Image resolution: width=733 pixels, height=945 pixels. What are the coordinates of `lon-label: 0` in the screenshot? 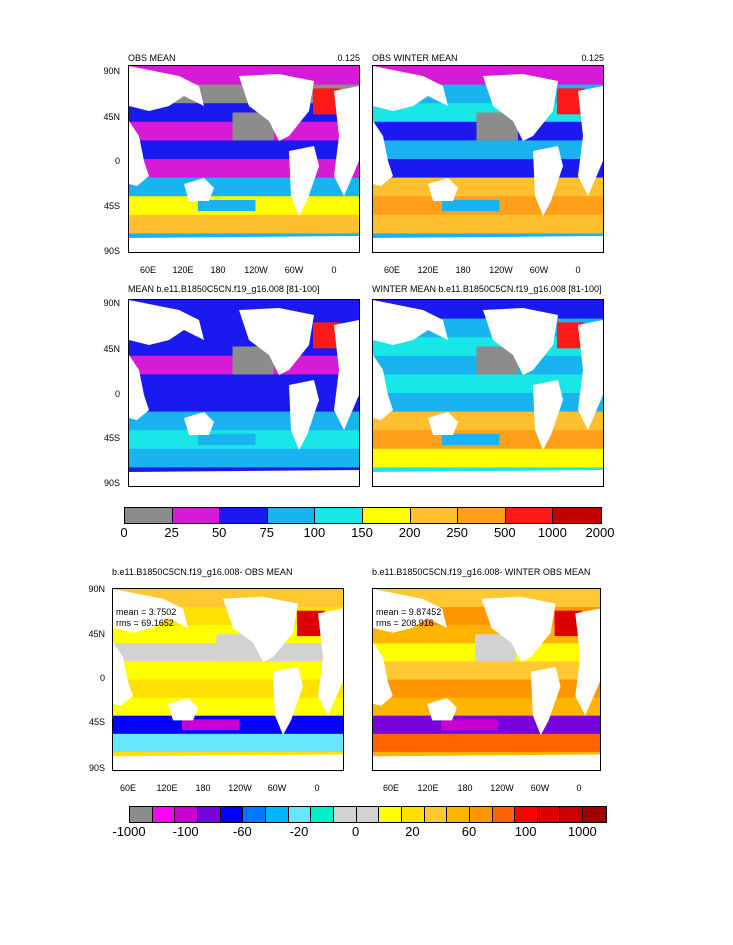 It's located at (579, 788).